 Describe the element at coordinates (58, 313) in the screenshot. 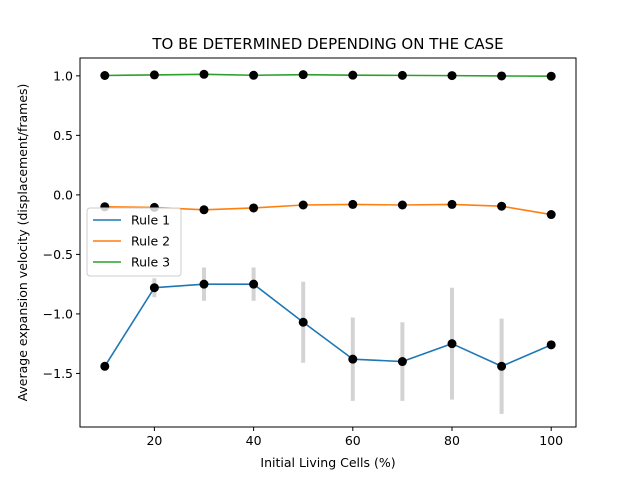

I see `y-tick-label: −1.0` at that location.